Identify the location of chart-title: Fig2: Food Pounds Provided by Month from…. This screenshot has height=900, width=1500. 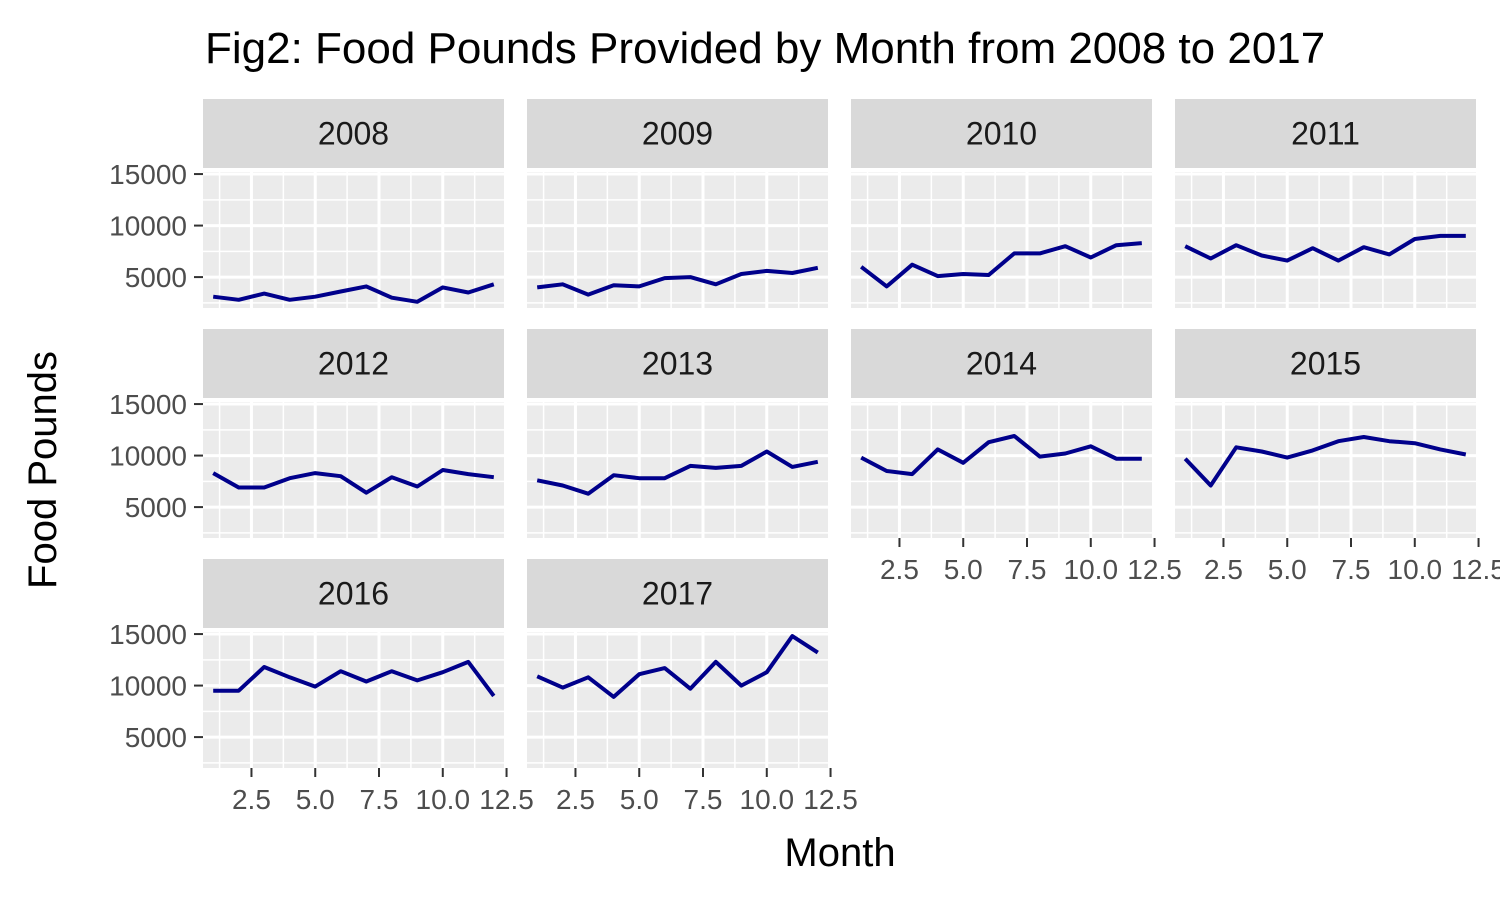
(765, 48).